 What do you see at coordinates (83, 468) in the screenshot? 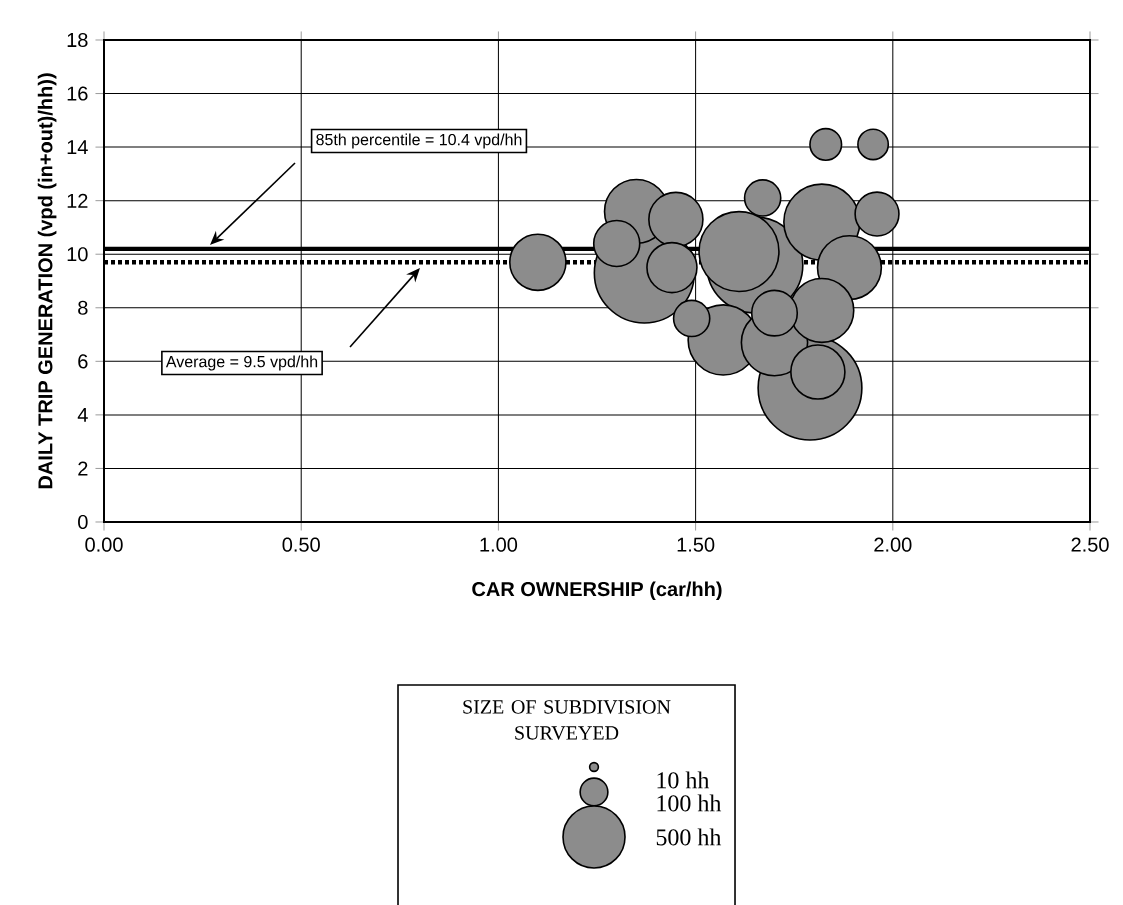
I see `y-tick-label: 2` at bounding box center [83, 468].